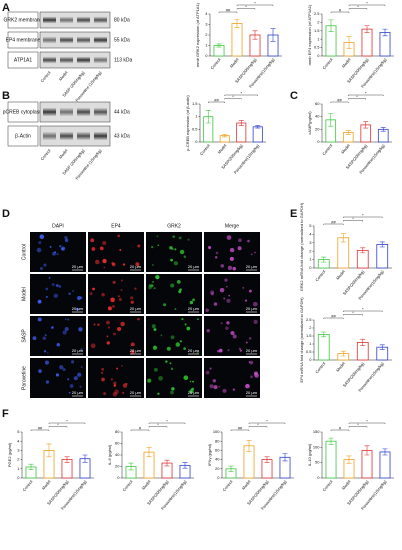 The image size is (402, 550). What do you see at coordinates (340, 10) in the screenshot?
I see `significance-label: #` at bounding box center [340, 10].